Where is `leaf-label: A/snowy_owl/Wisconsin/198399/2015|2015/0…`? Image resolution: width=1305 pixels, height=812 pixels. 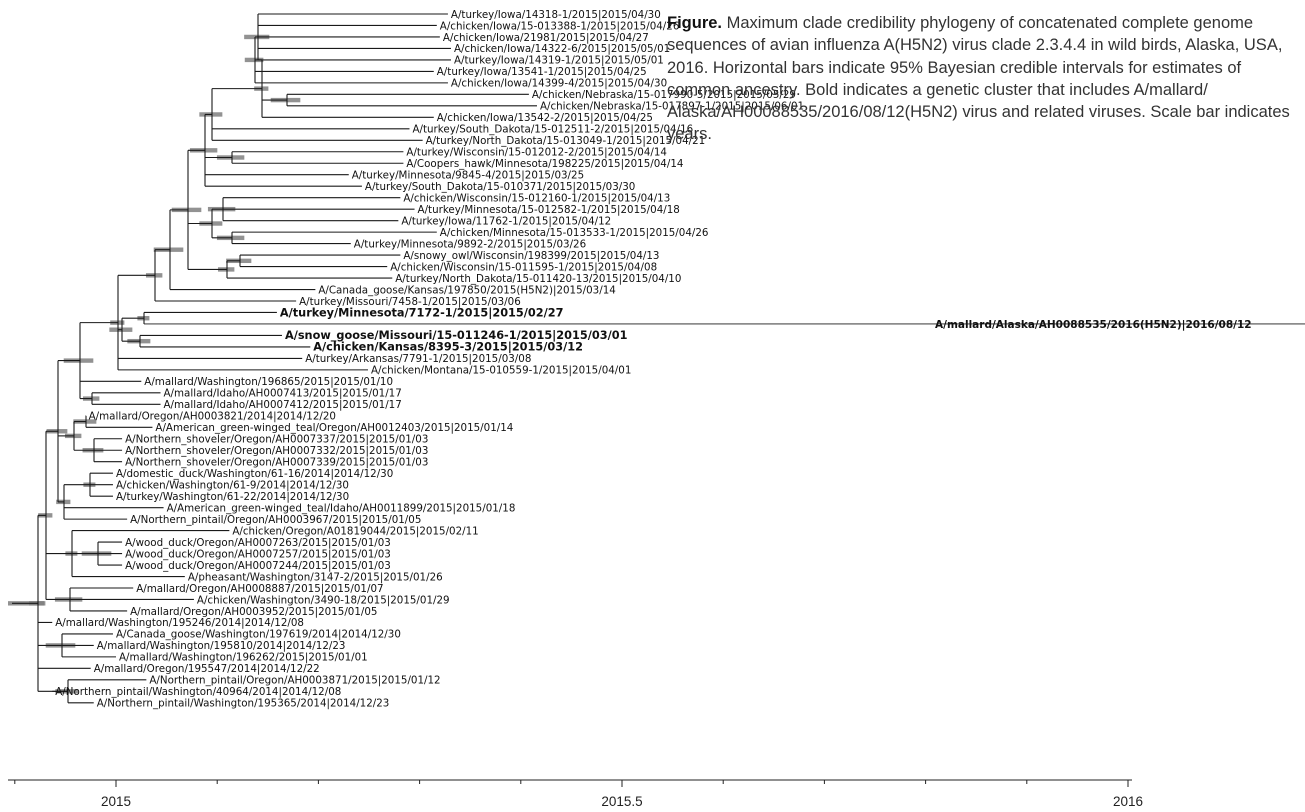
leaf-label: A/snowy_owl/Wisconsin/198399/2015|2015/0… is located at coordinates (531, 256).